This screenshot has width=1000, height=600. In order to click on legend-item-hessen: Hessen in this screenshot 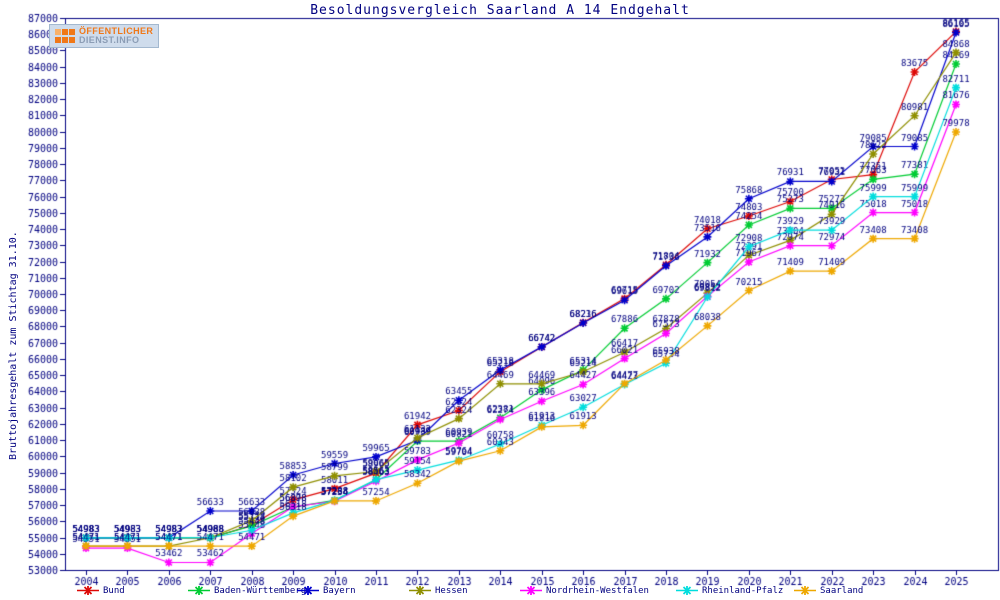, I will do `click(438, 590)`.